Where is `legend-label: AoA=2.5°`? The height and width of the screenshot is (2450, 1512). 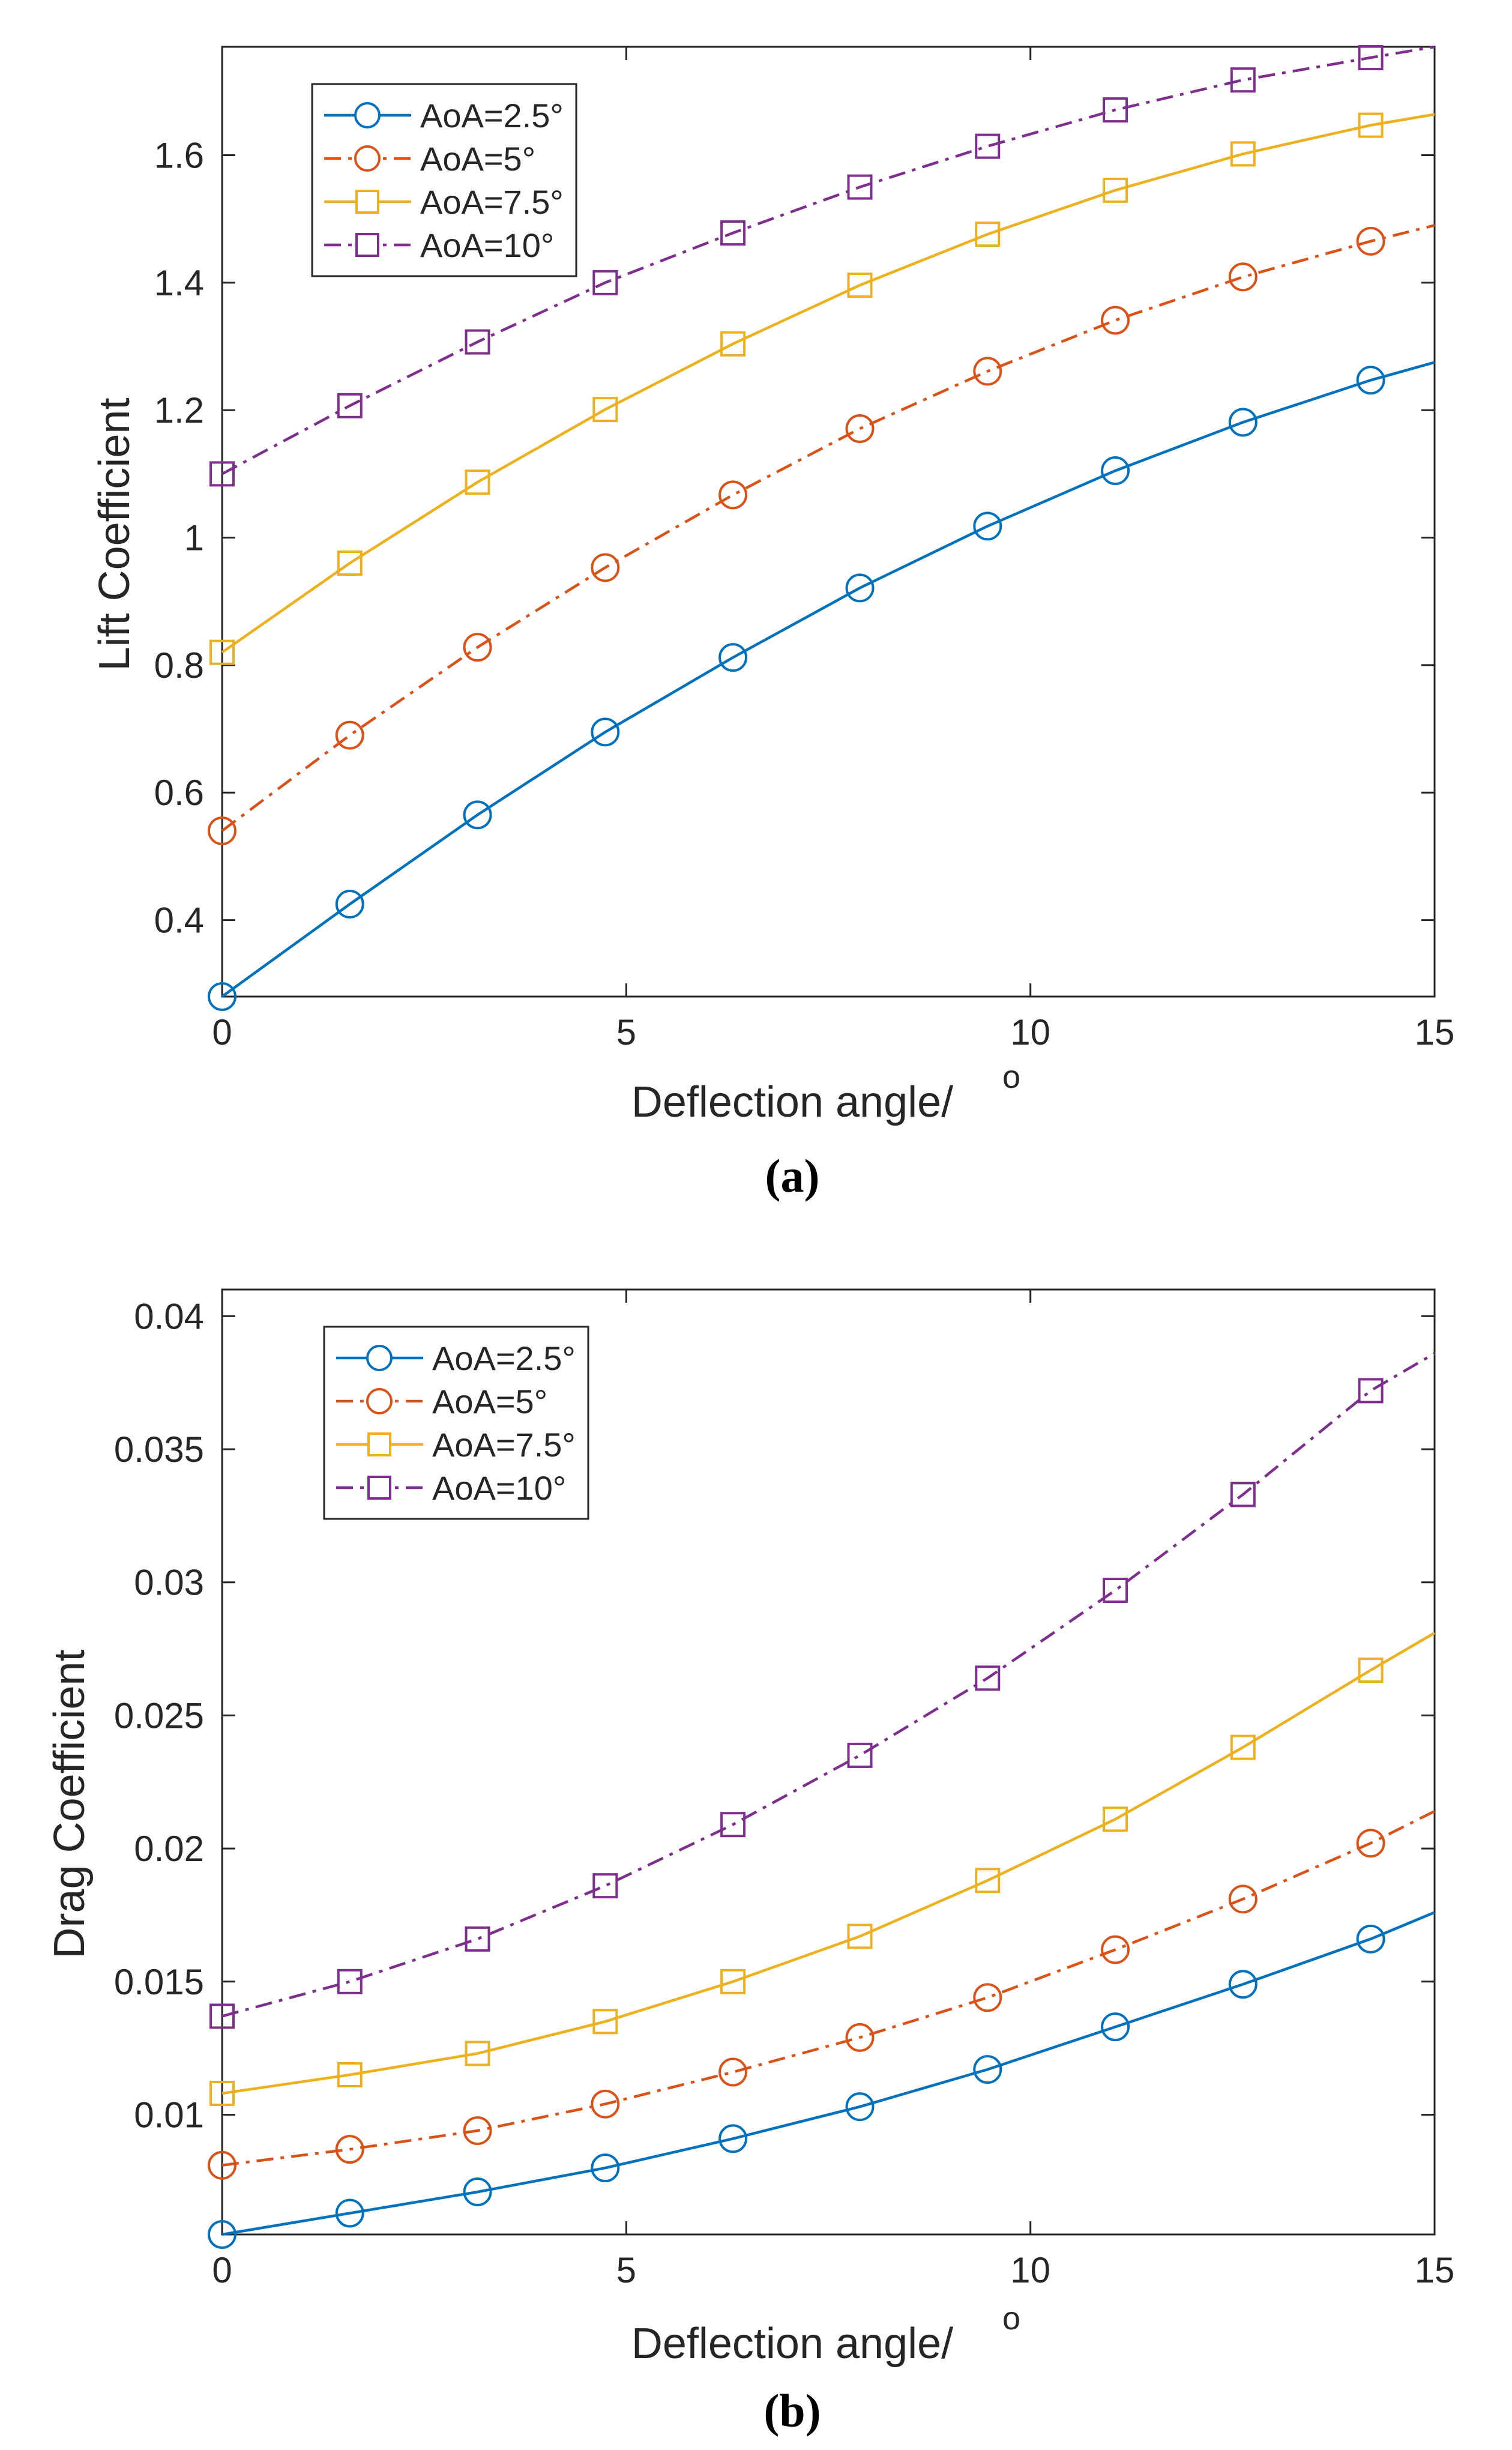 legend-label: AoA=2.5° is located at coordinates (492, 115).